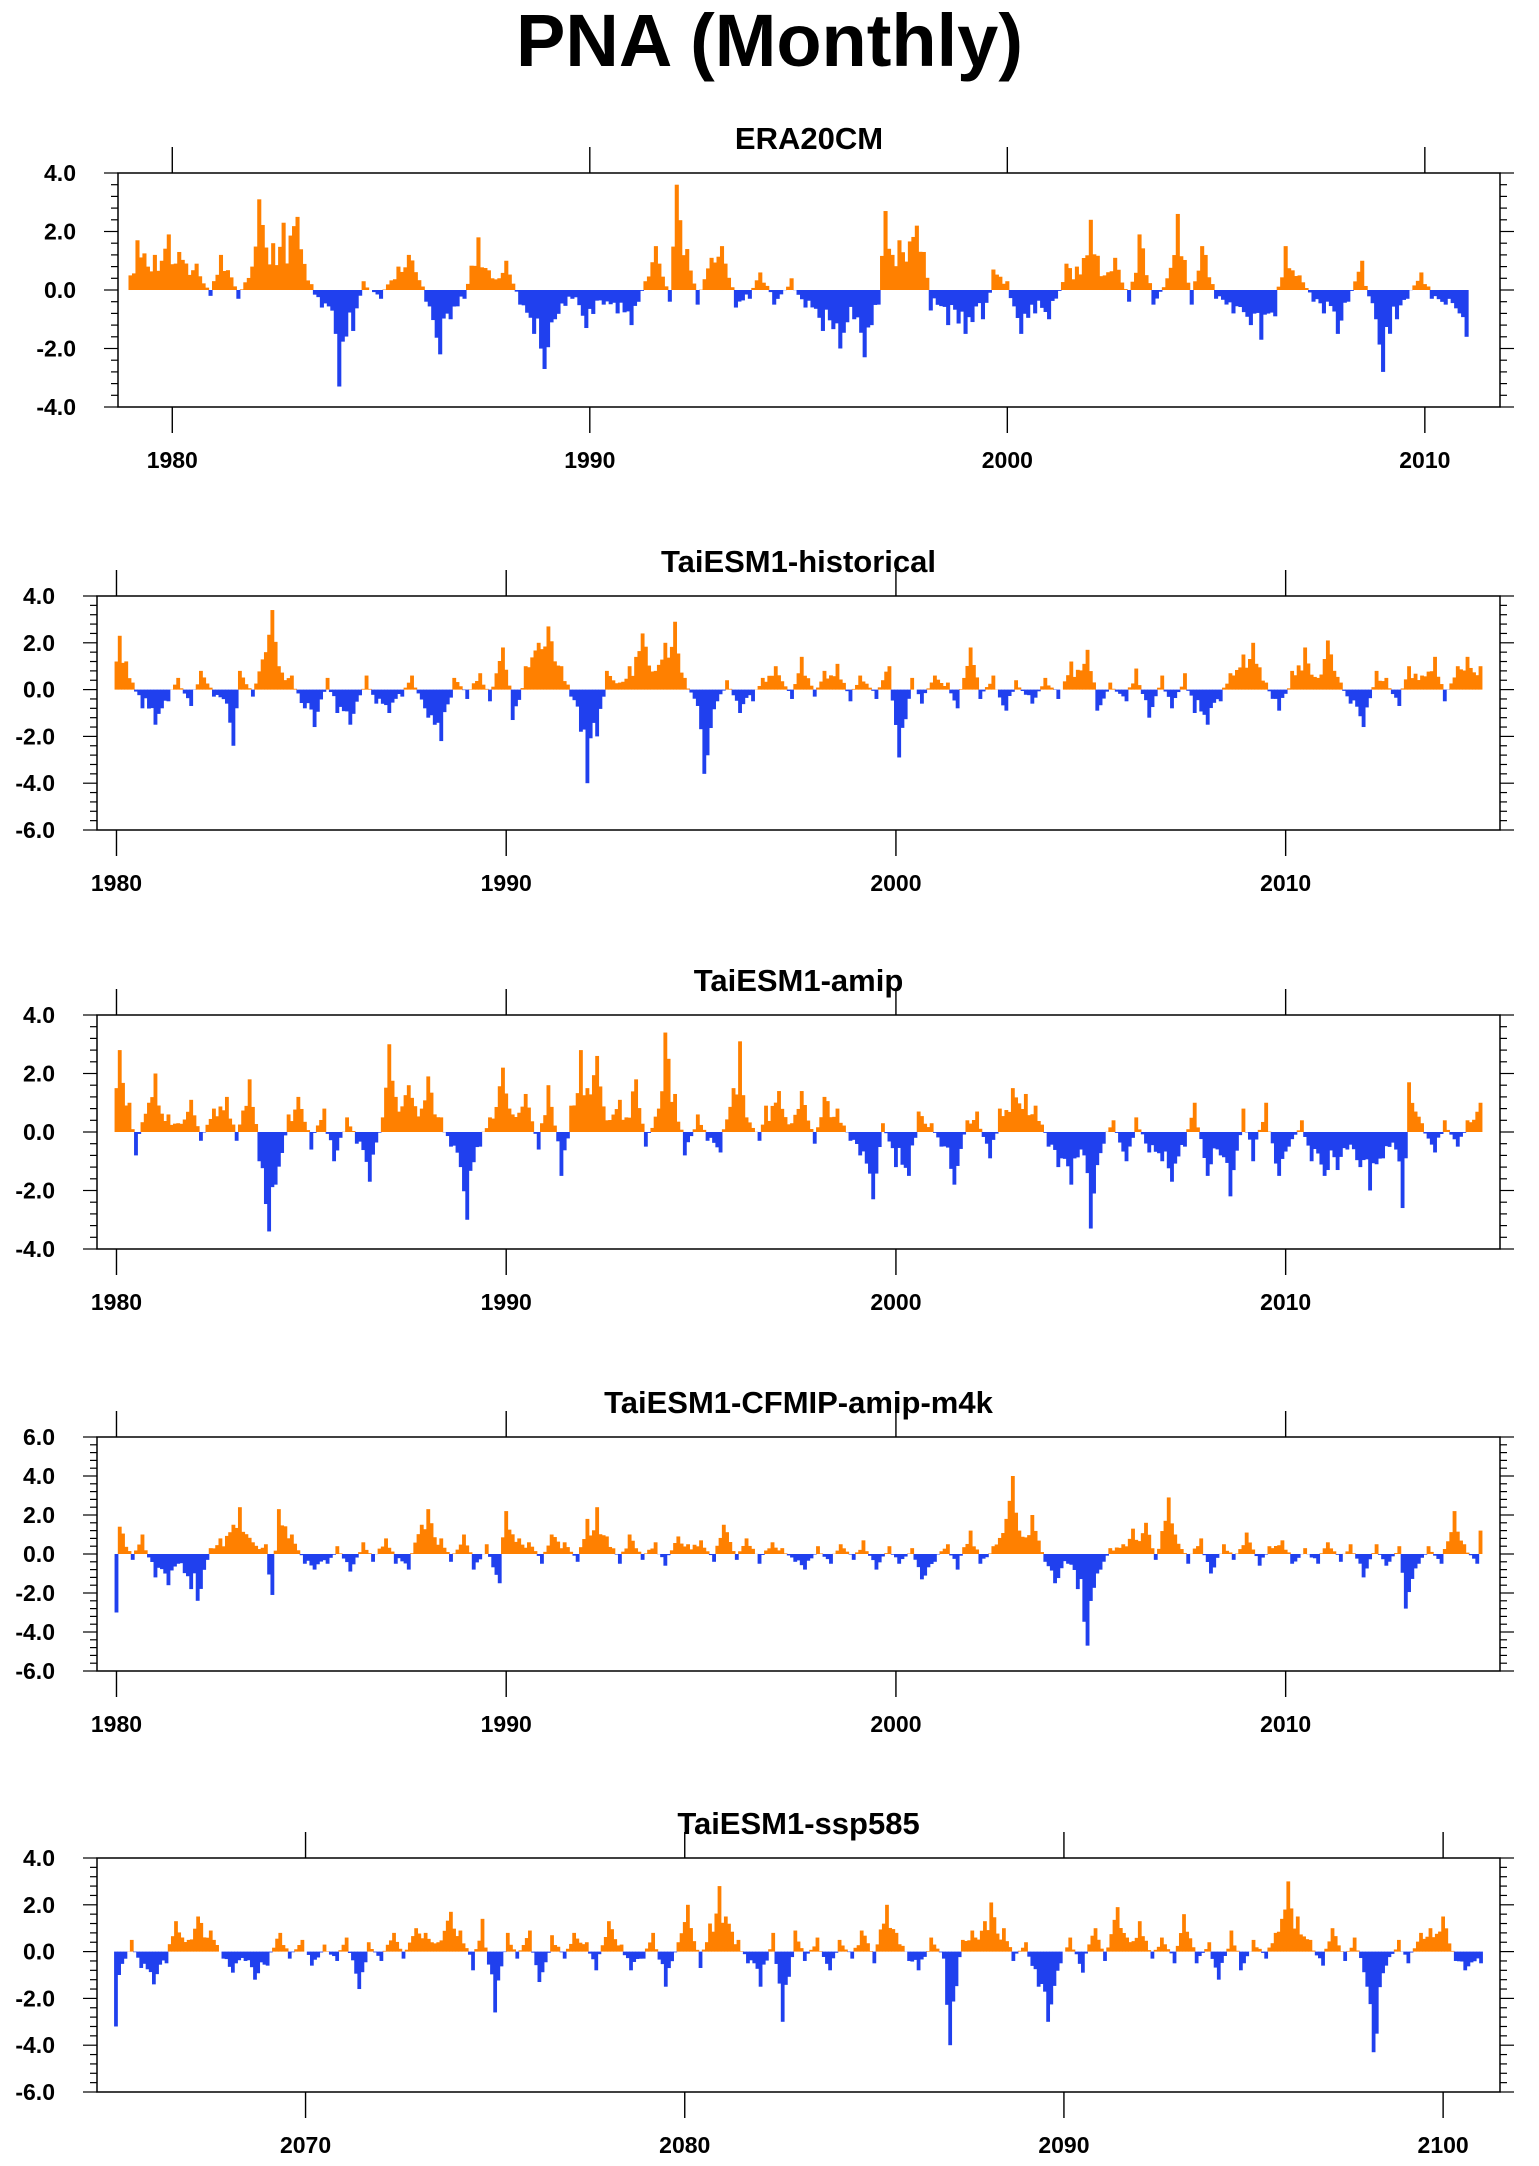  Describe the element at coordinates (1424, 460) in the screenshot. I see `x-tick-label: 2010` at that location.